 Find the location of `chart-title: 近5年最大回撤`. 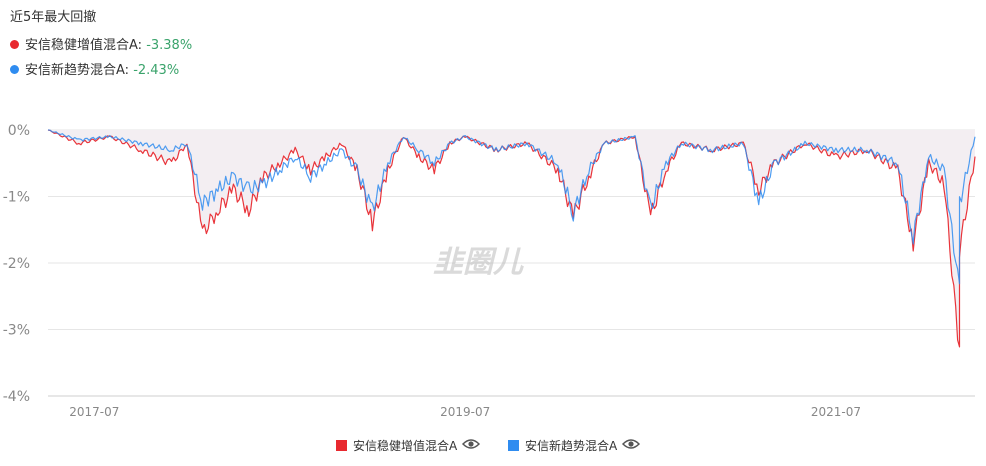

chart-title: 近5年最大回撤 is located at coordinates (53, 17).